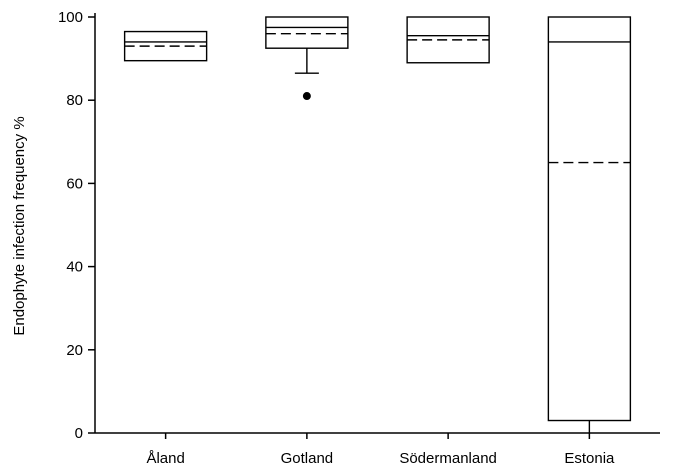  I want to click on y-axis-title: Endophyte infection frequency %, so click(19, 225).